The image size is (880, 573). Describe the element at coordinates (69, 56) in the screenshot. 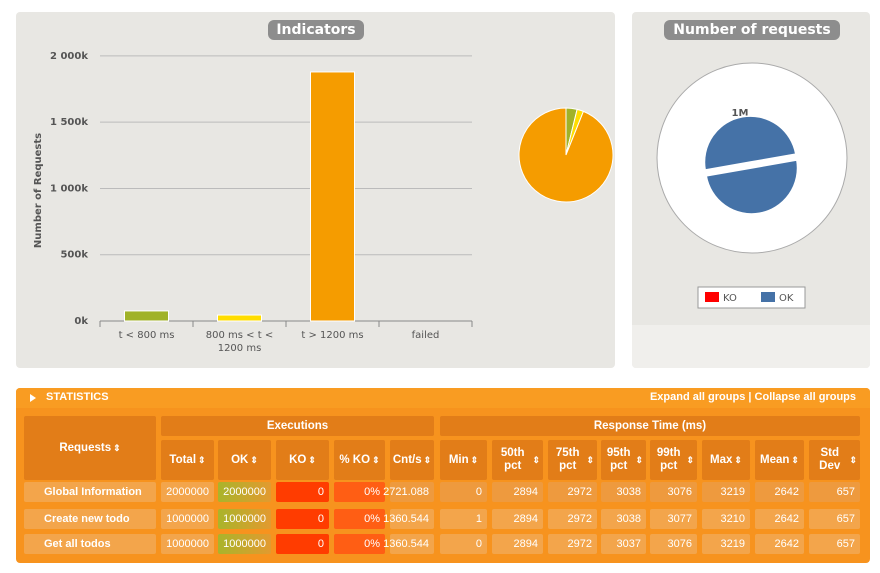

I see `y-tick-label: 2 000k` at that location.